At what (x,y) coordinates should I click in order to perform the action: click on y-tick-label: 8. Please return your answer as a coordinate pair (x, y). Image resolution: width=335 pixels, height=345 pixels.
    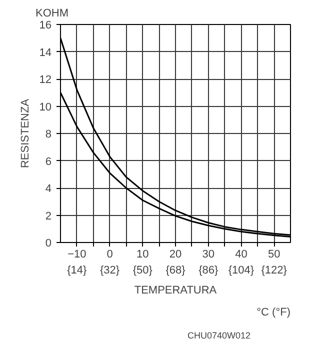
    Looking at the image, I should click on (48, 134).